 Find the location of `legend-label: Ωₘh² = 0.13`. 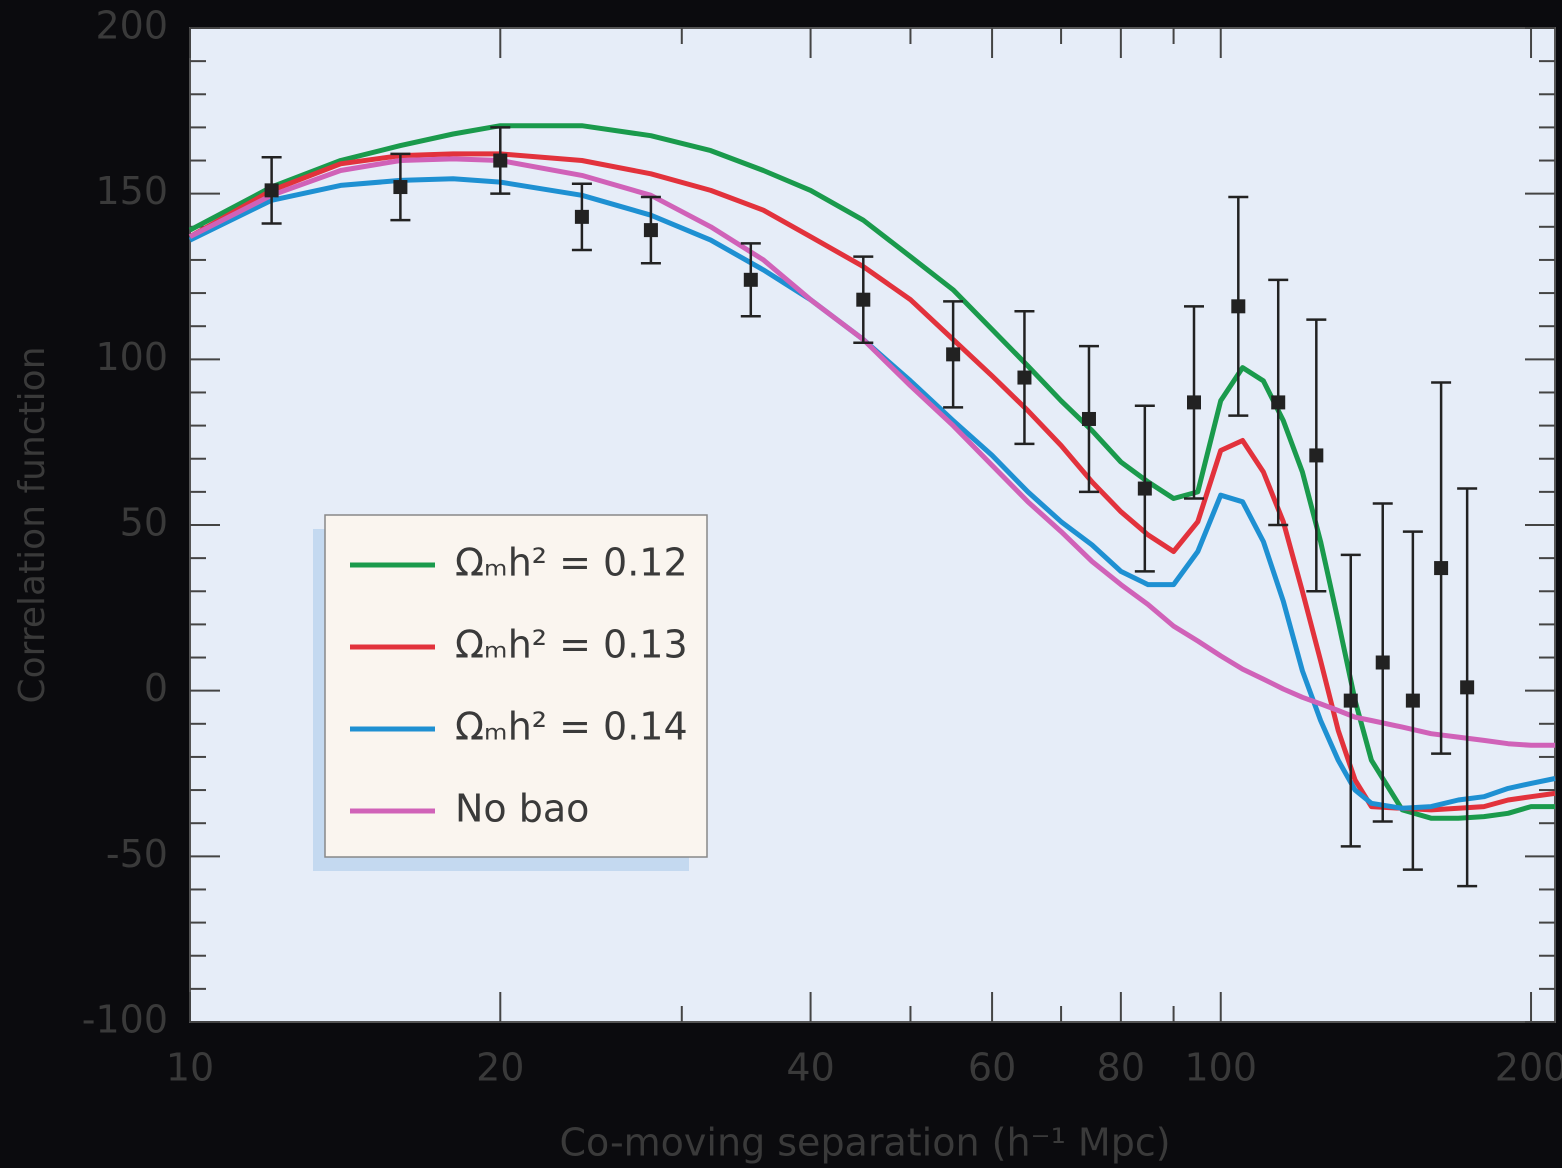

legend-label: Ωₘh² = 0.13 is located at coordinates (571, 645).